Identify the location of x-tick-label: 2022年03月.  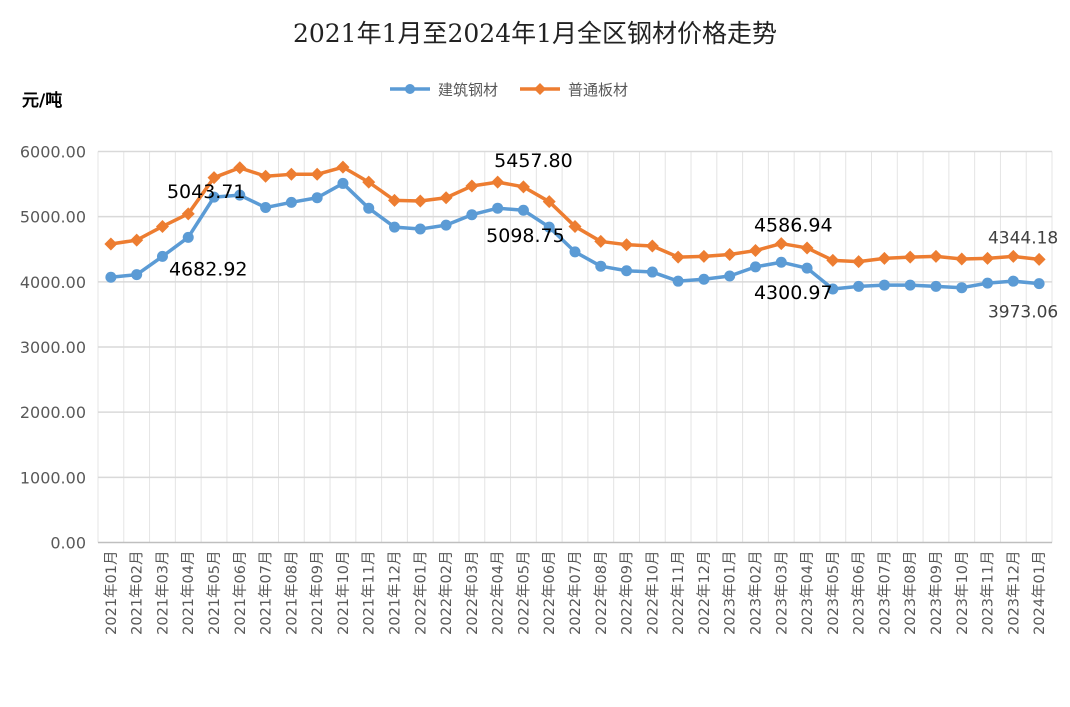
(472, 593).